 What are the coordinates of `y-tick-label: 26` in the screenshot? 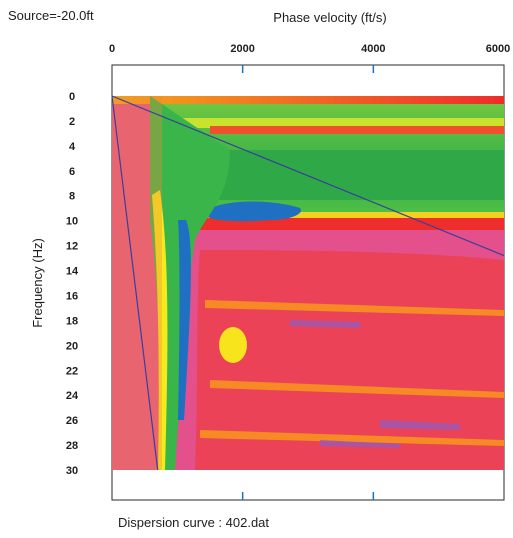 It's located at (72, 421).